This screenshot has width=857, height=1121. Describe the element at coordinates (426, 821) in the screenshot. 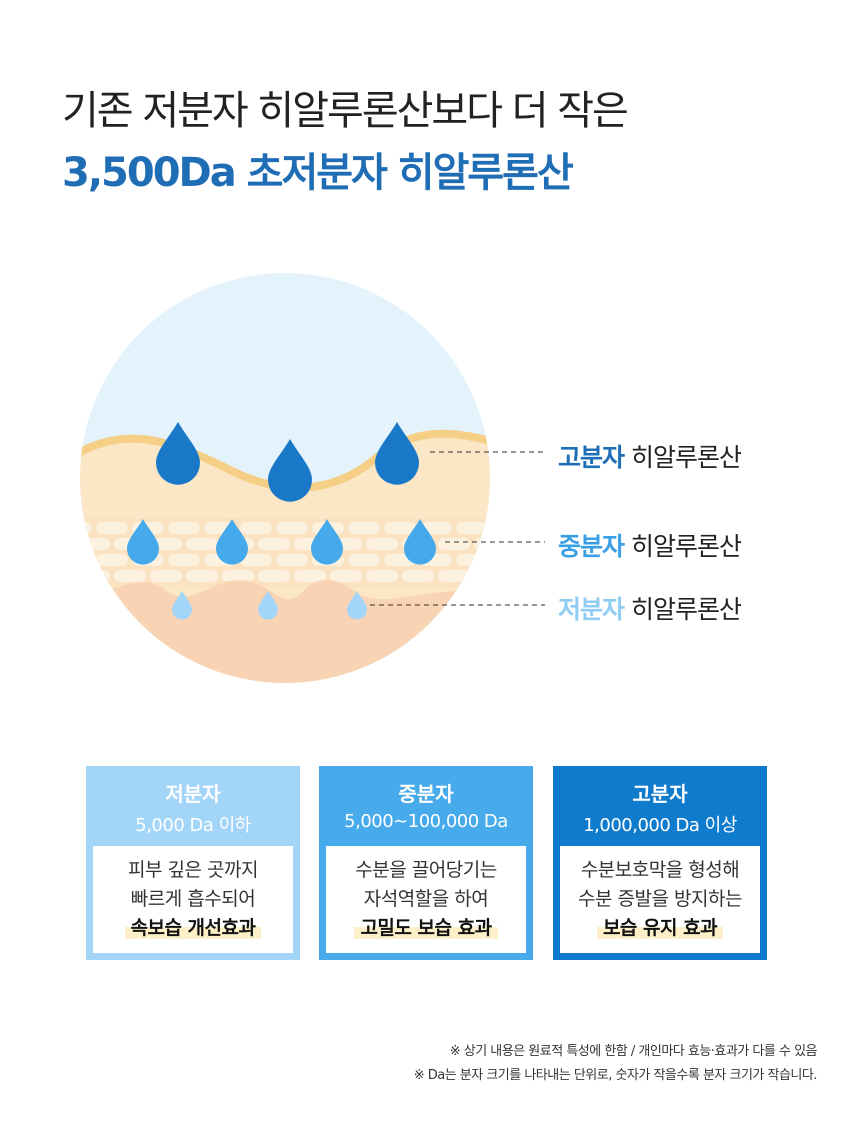

I see `box-range: 5,000~100,000 Da` at that location.